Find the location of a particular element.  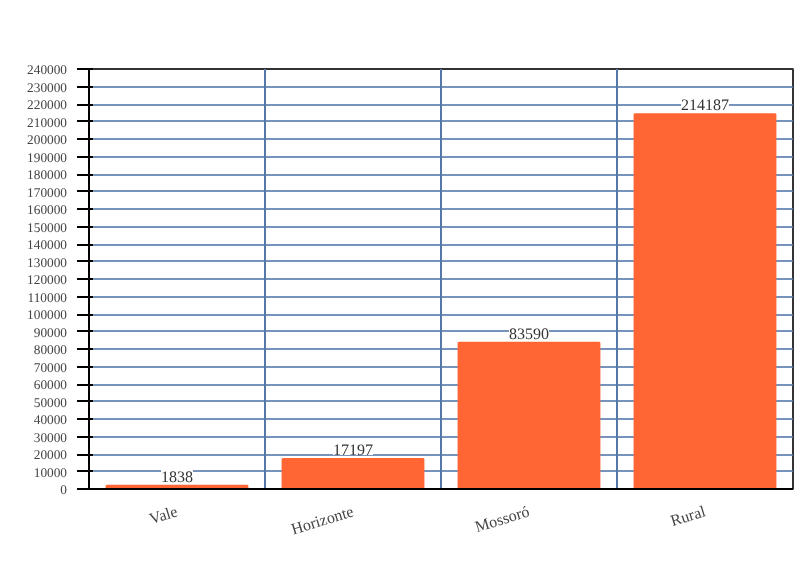

x-tick-label: Rural is located at coordinates (689, 516).